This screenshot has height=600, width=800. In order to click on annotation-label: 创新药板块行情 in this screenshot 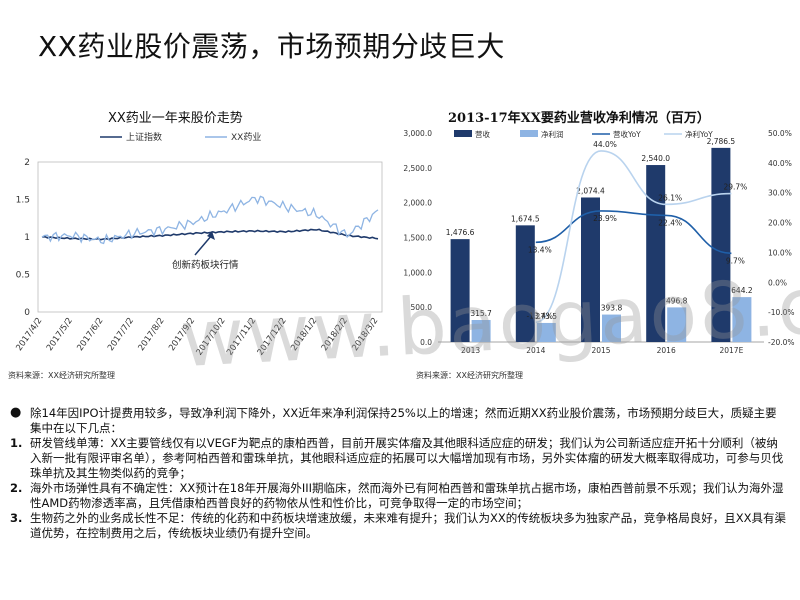, I will do `click(205, 265)`.